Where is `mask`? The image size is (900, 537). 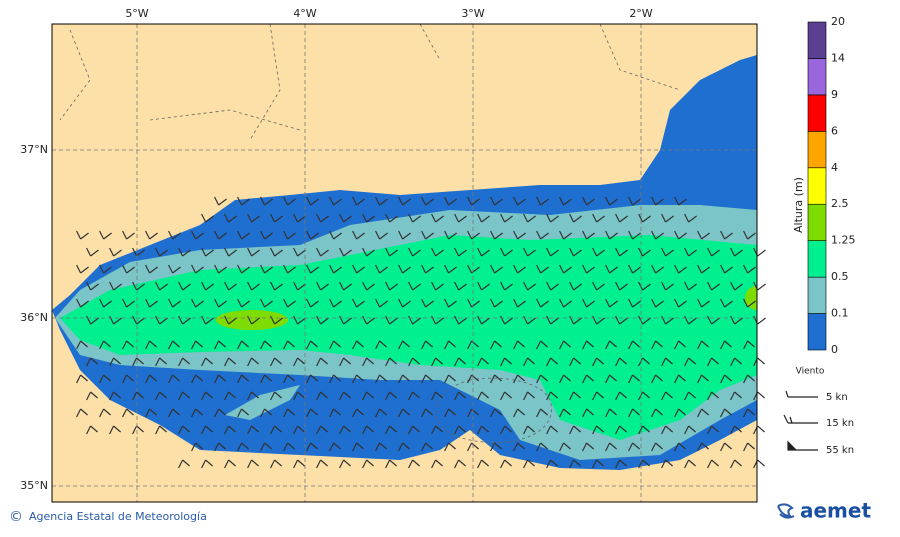 mask is located at coordinates (767, 263).